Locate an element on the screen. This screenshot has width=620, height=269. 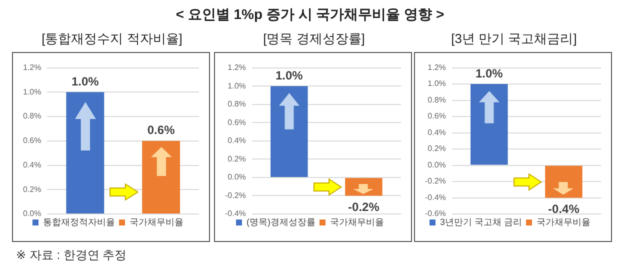
y-tick-label: -0.6% is located at coordinates (435, 213).